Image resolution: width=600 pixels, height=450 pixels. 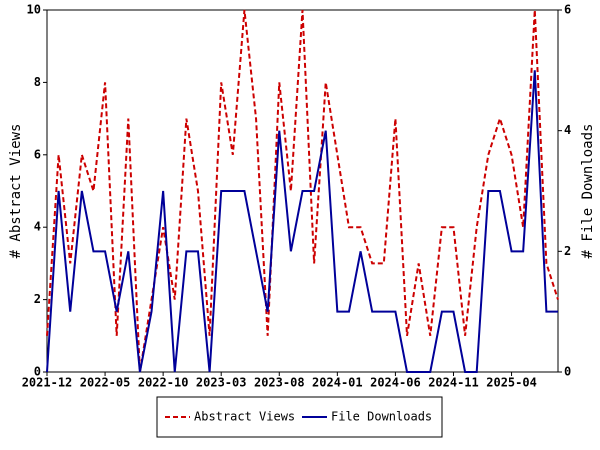 I want to click on y2-tick-label: 6, so click(x=567, y=10).